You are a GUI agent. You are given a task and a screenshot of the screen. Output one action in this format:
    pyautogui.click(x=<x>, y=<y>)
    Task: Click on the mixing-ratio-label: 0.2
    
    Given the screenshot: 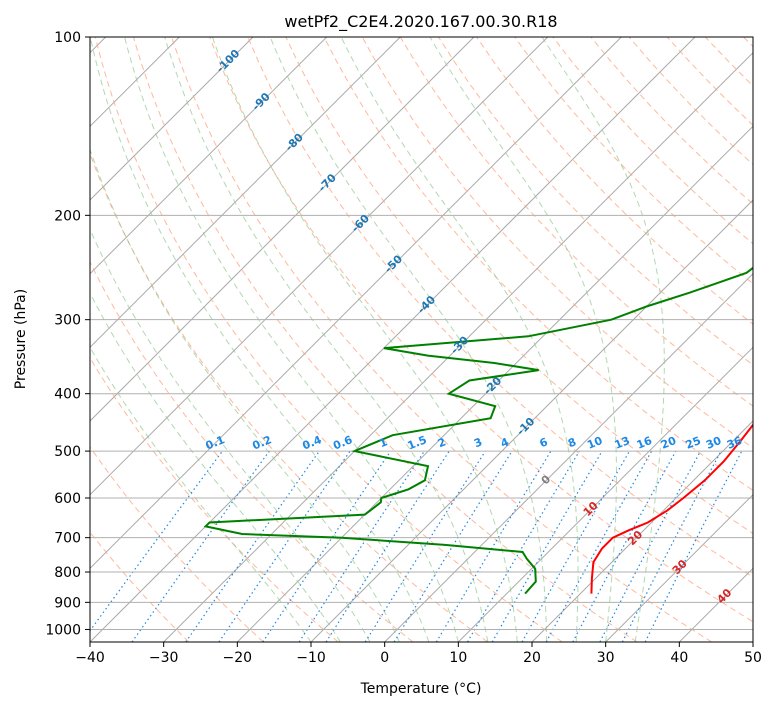 What is the action you would take?
    pyautogui.click(x=261, y=442)
    